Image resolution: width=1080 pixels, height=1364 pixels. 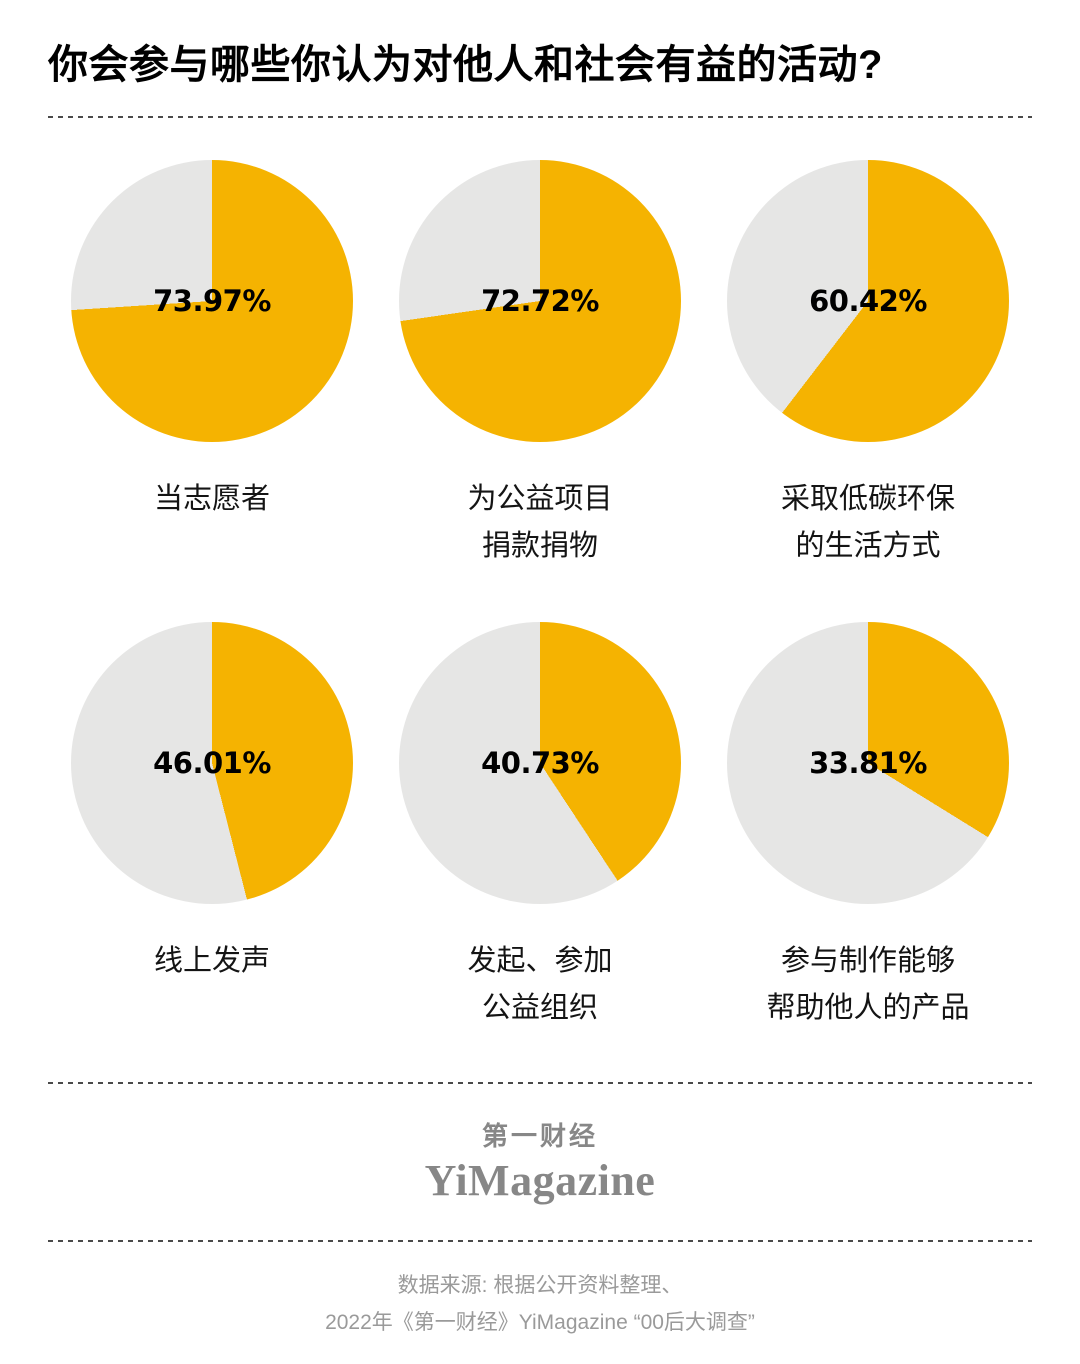 I want to click on pie-chart-low-carbon: 60.42%, so click(x=868, y=301).